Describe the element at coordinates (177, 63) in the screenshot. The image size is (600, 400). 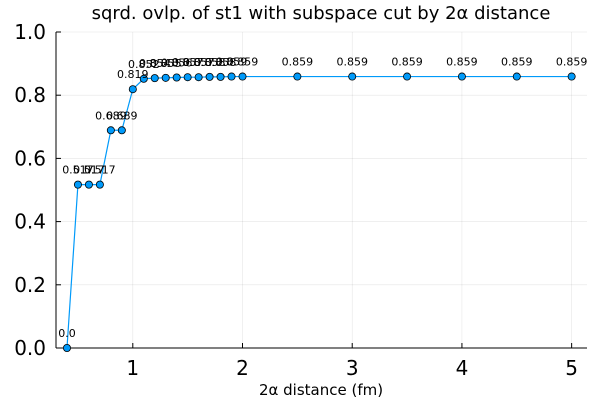
I see `data-label: 0.856` at that location.